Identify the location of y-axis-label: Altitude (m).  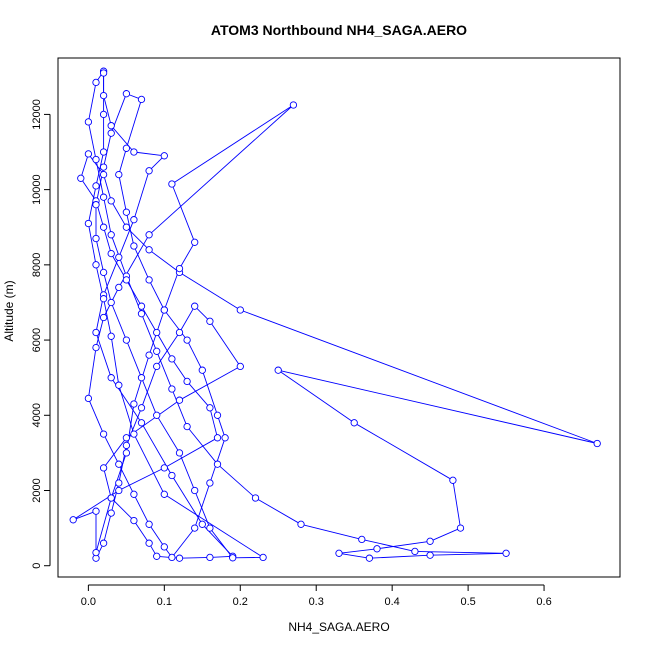
(9, 310).